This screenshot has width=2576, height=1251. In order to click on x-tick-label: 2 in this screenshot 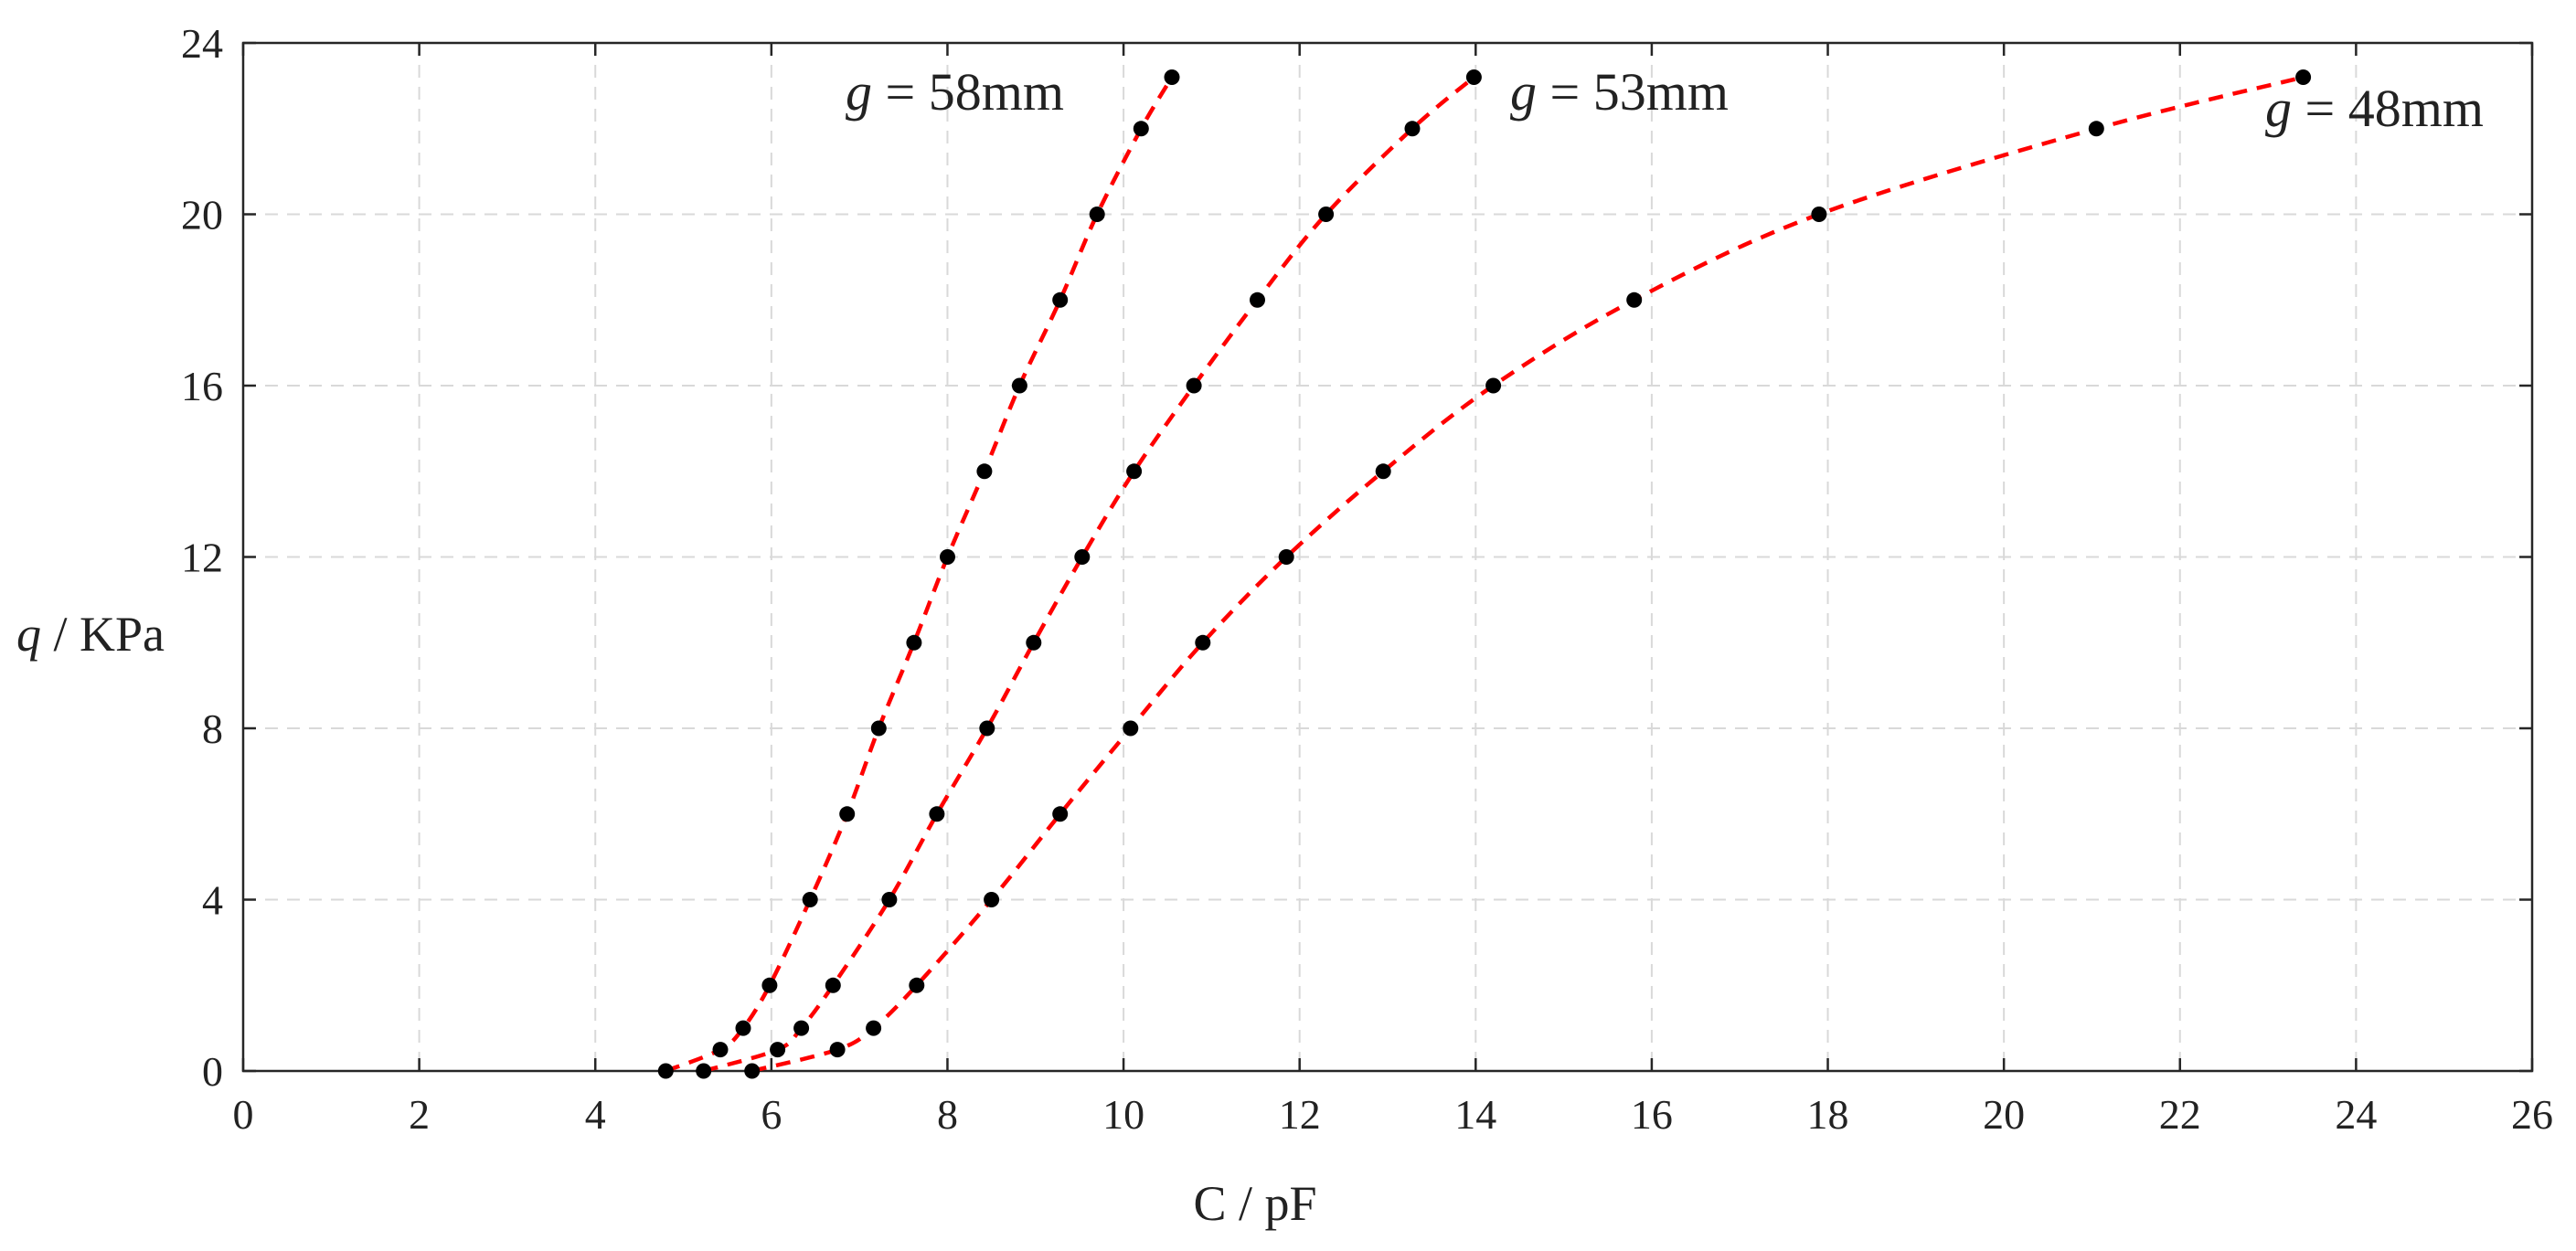, I will do `click(419, 1114)`.